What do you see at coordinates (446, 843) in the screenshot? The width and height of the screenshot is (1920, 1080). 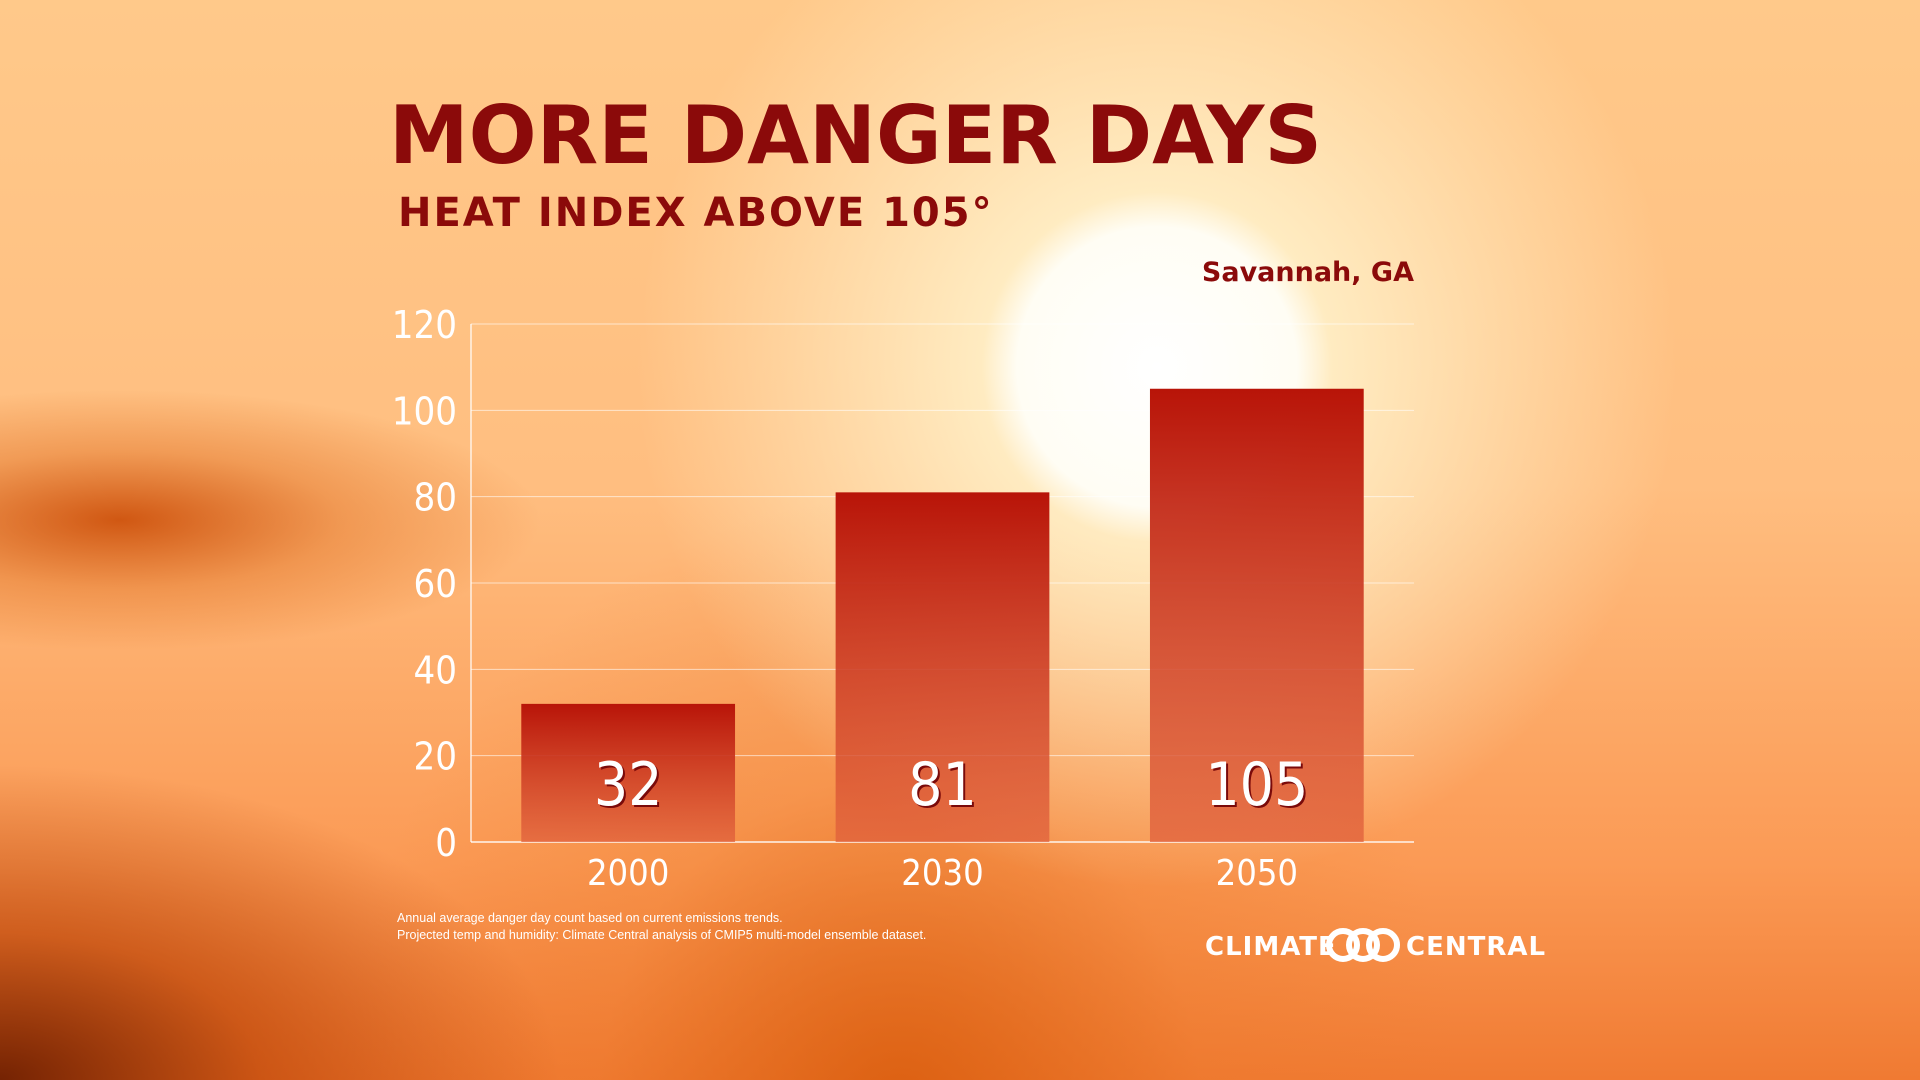 I see `y-tick-label: 0` at bounding box center [446, 843].